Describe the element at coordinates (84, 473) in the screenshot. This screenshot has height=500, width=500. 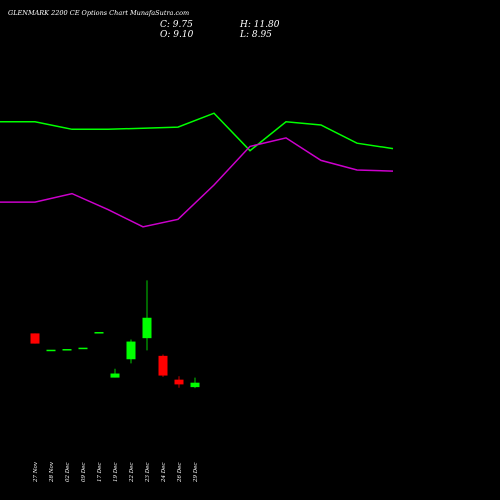
I see `x-tick-label: 09 Dec` at that location.